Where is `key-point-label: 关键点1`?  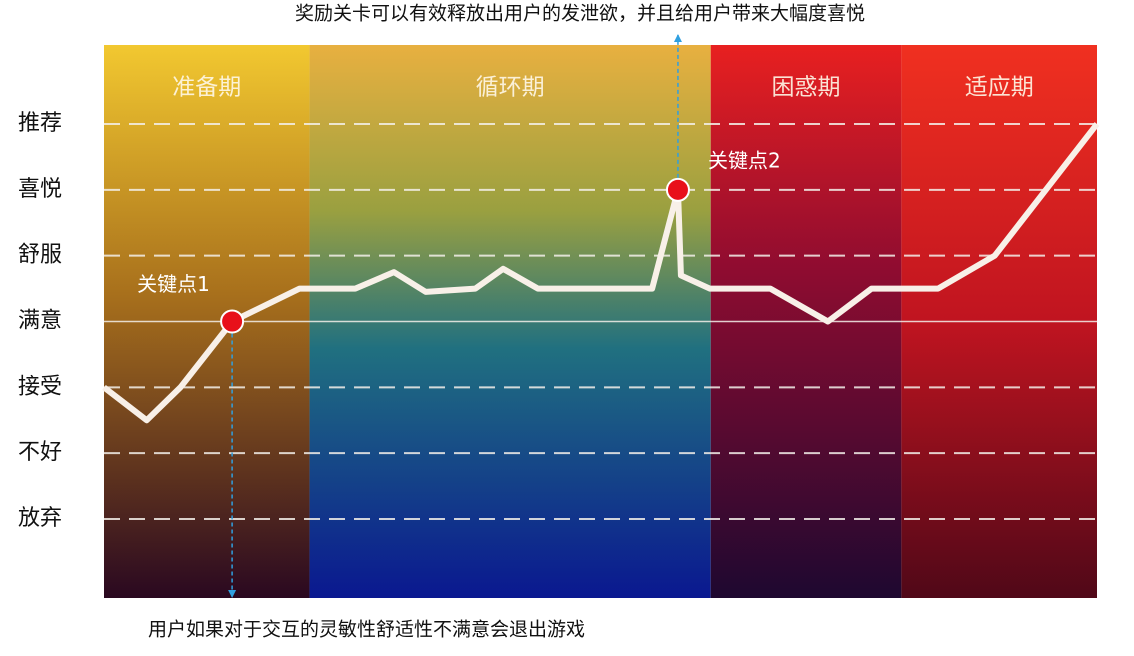
key-point-label: 关键点1 is located at coordinates (173, 284).